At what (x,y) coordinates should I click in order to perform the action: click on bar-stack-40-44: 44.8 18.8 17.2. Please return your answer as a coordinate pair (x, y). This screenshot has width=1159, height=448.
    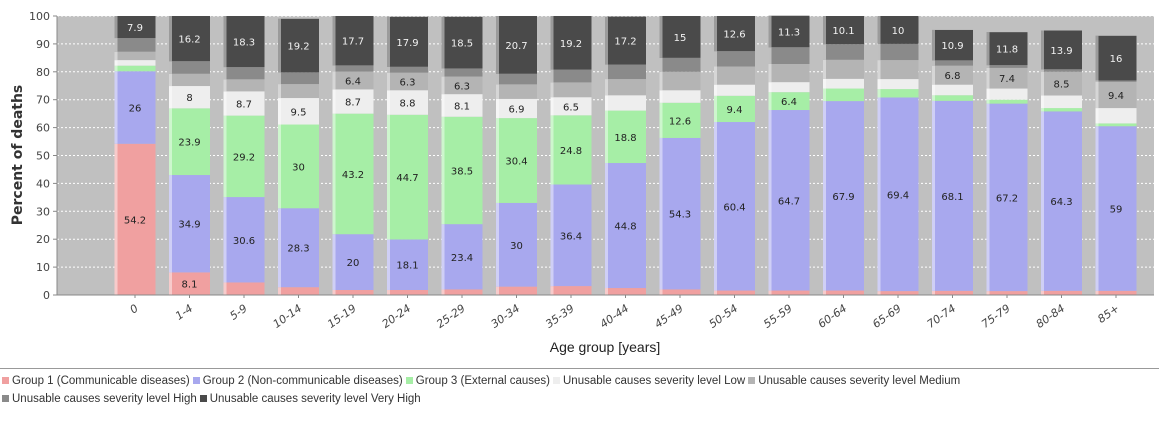
    Looking at the image, I should click on (625, 155).